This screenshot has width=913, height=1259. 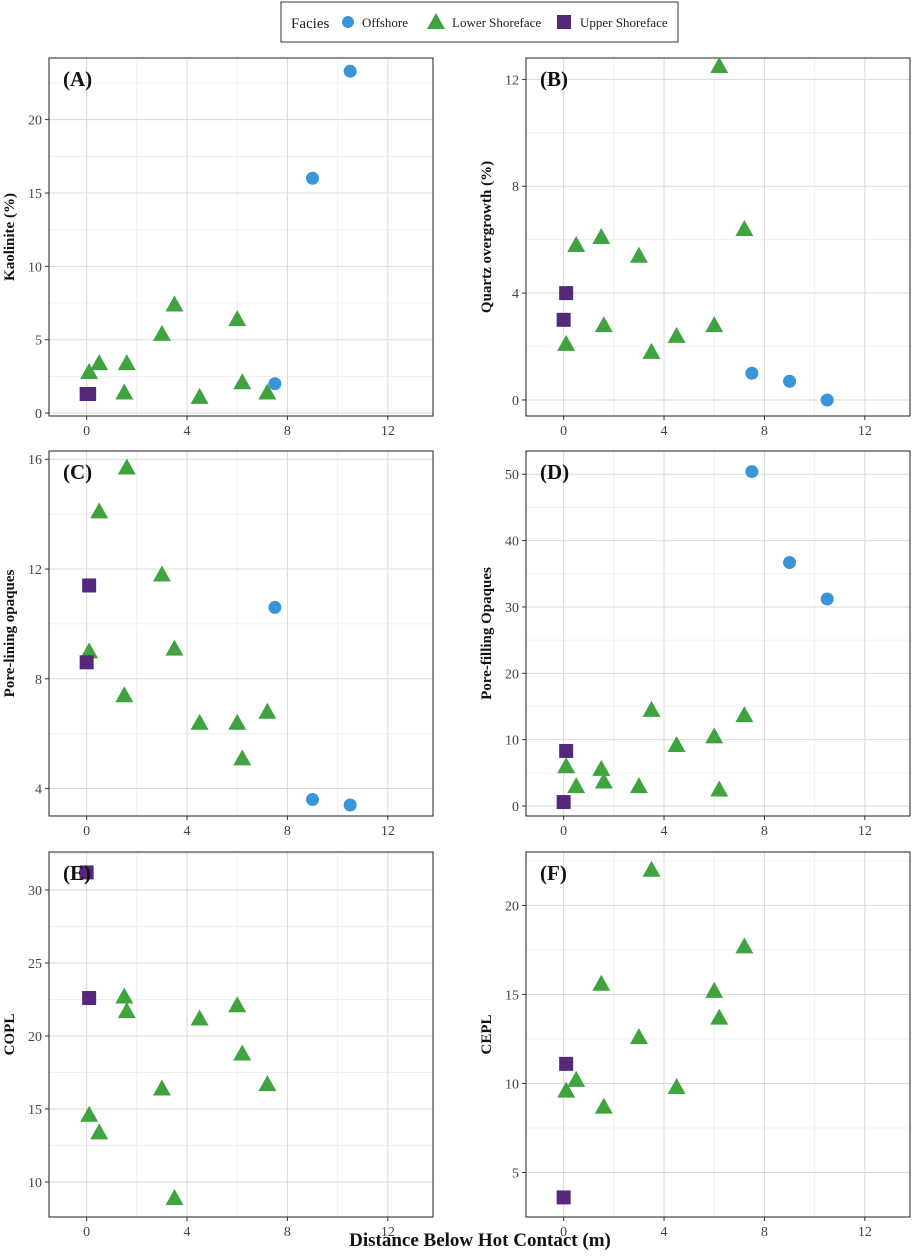 What do you see at coordinates (865, 1232) in the screenshot?
I see `panel-f-x-tick-label: 12` at bounding box center [865, 1232].